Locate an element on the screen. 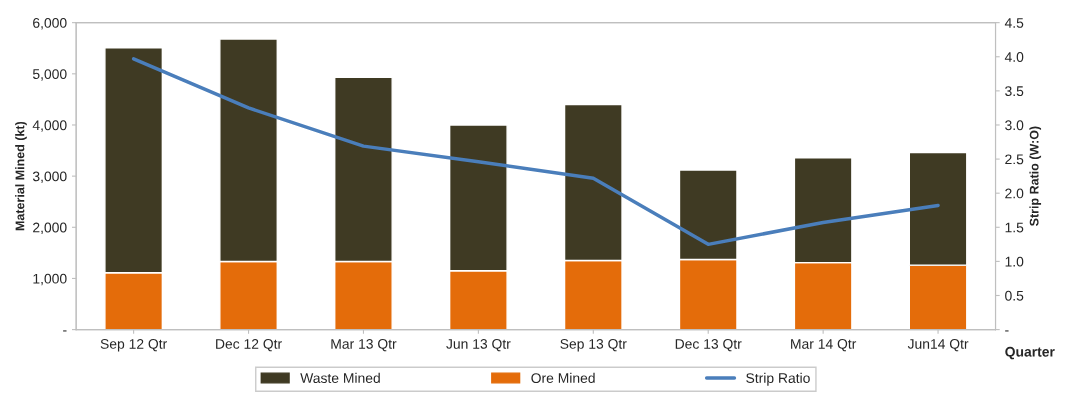 This screenshot has height=412, width=1088. y2-tick-label: 1.5 is located at coordinates (1014, 227).